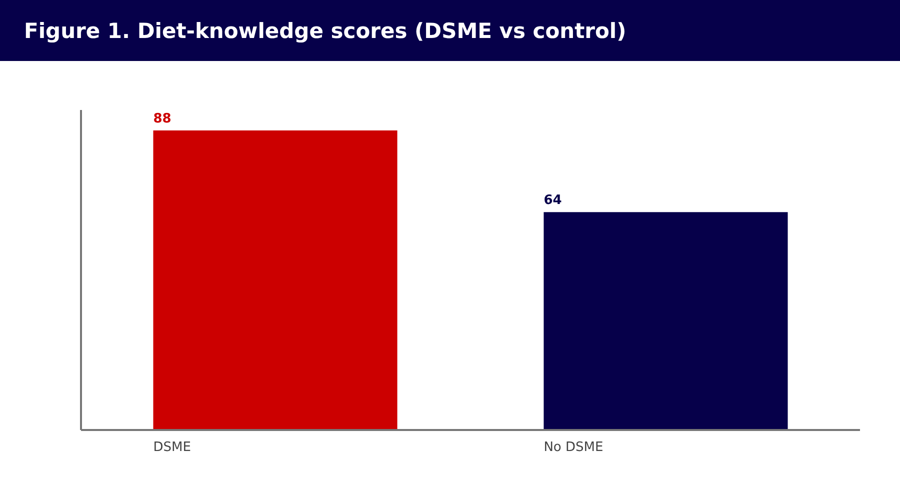  What do you see at coordinates (172, 447) in the screenshot?
I see `x-tick-label: DSME` at bounding box center [172, 447].